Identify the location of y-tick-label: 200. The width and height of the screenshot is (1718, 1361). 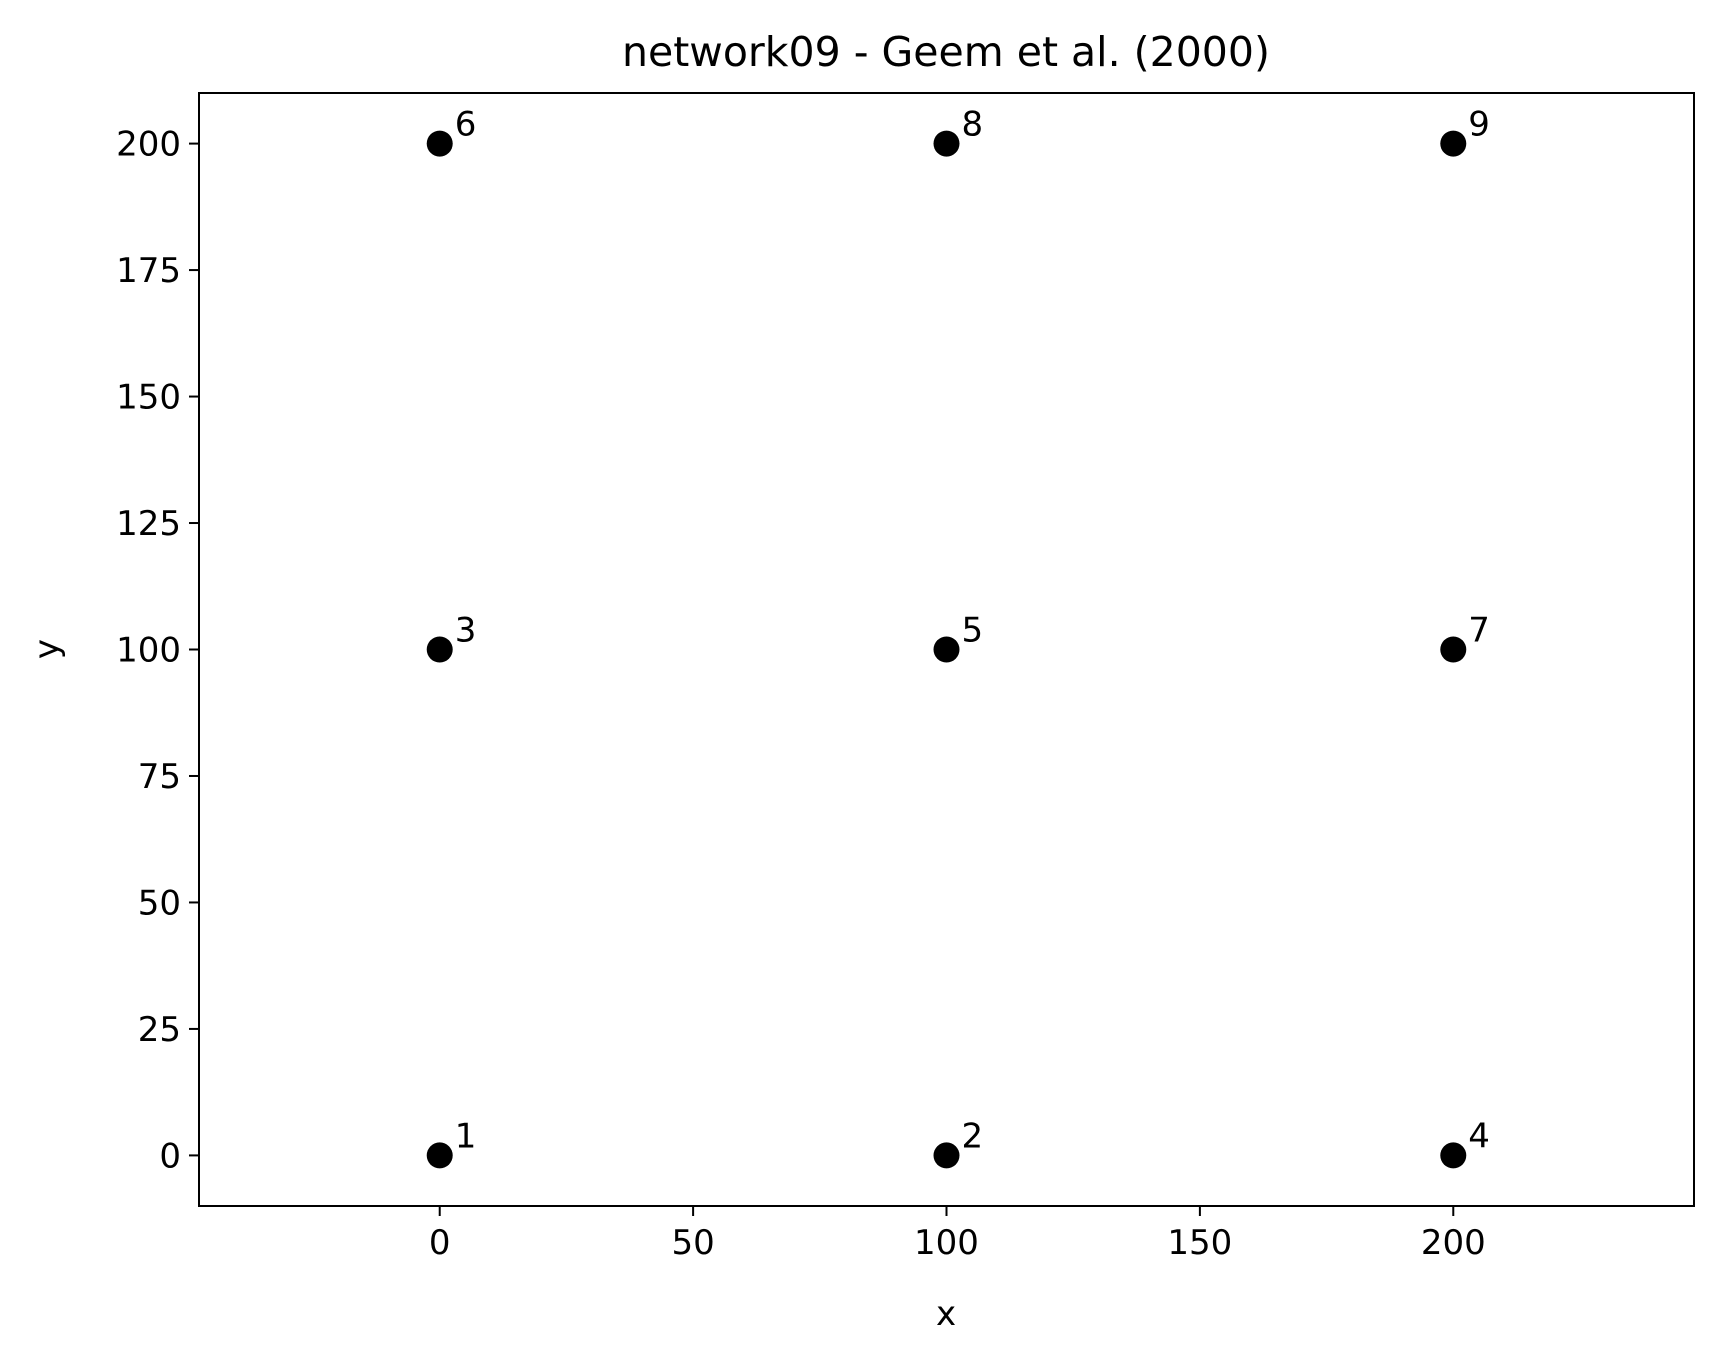
(148, 145).